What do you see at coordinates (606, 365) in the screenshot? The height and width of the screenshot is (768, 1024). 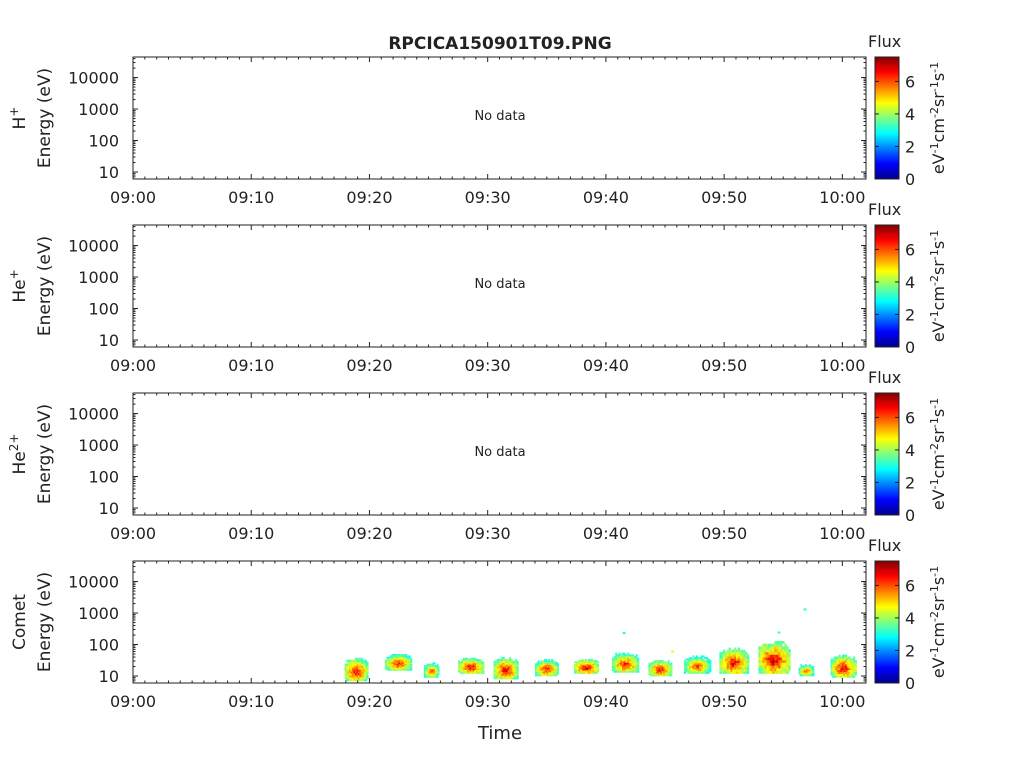 I see `x-tick-label: 09:40` at bounding box center [606, 365].